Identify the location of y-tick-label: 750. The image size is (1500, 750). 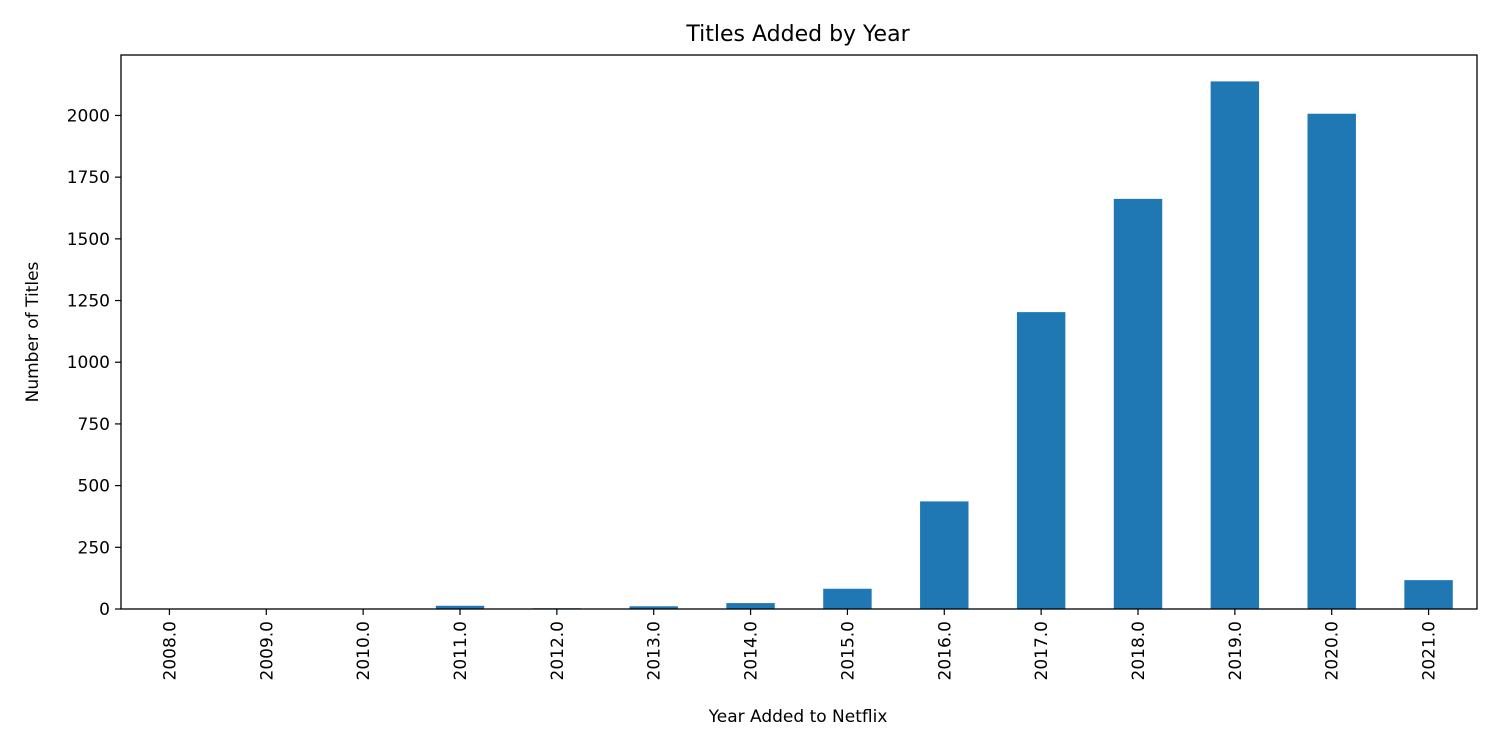
(94, 425).